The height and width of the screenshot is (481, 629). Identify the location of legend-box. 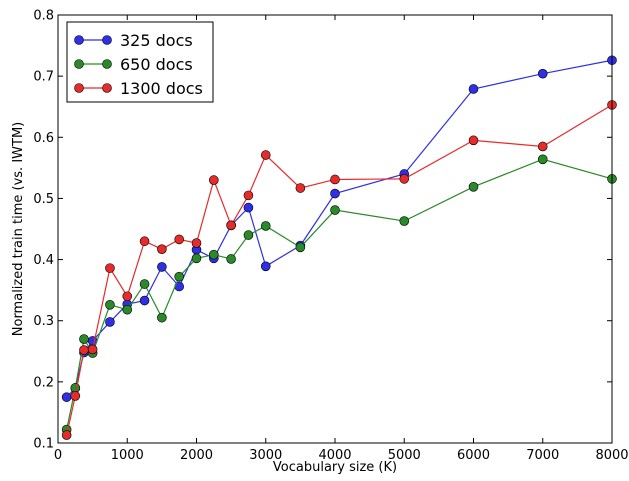
(140, 62).